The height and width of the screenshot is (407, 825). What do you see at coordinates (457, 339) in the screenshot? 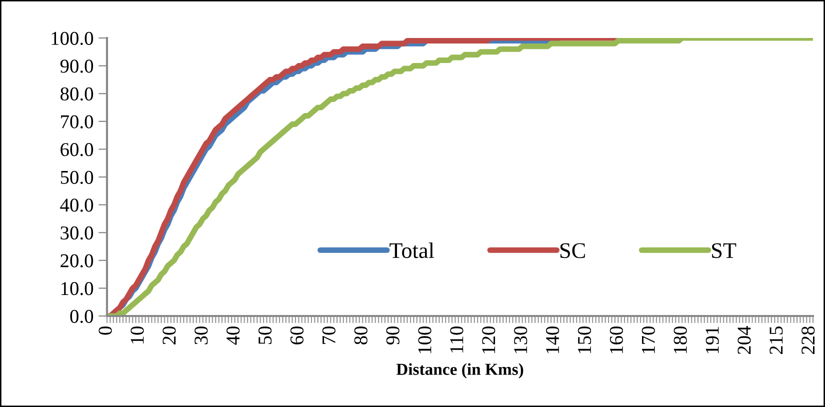
I see `x-tick-label: 110` at bounding box center [457, 339].